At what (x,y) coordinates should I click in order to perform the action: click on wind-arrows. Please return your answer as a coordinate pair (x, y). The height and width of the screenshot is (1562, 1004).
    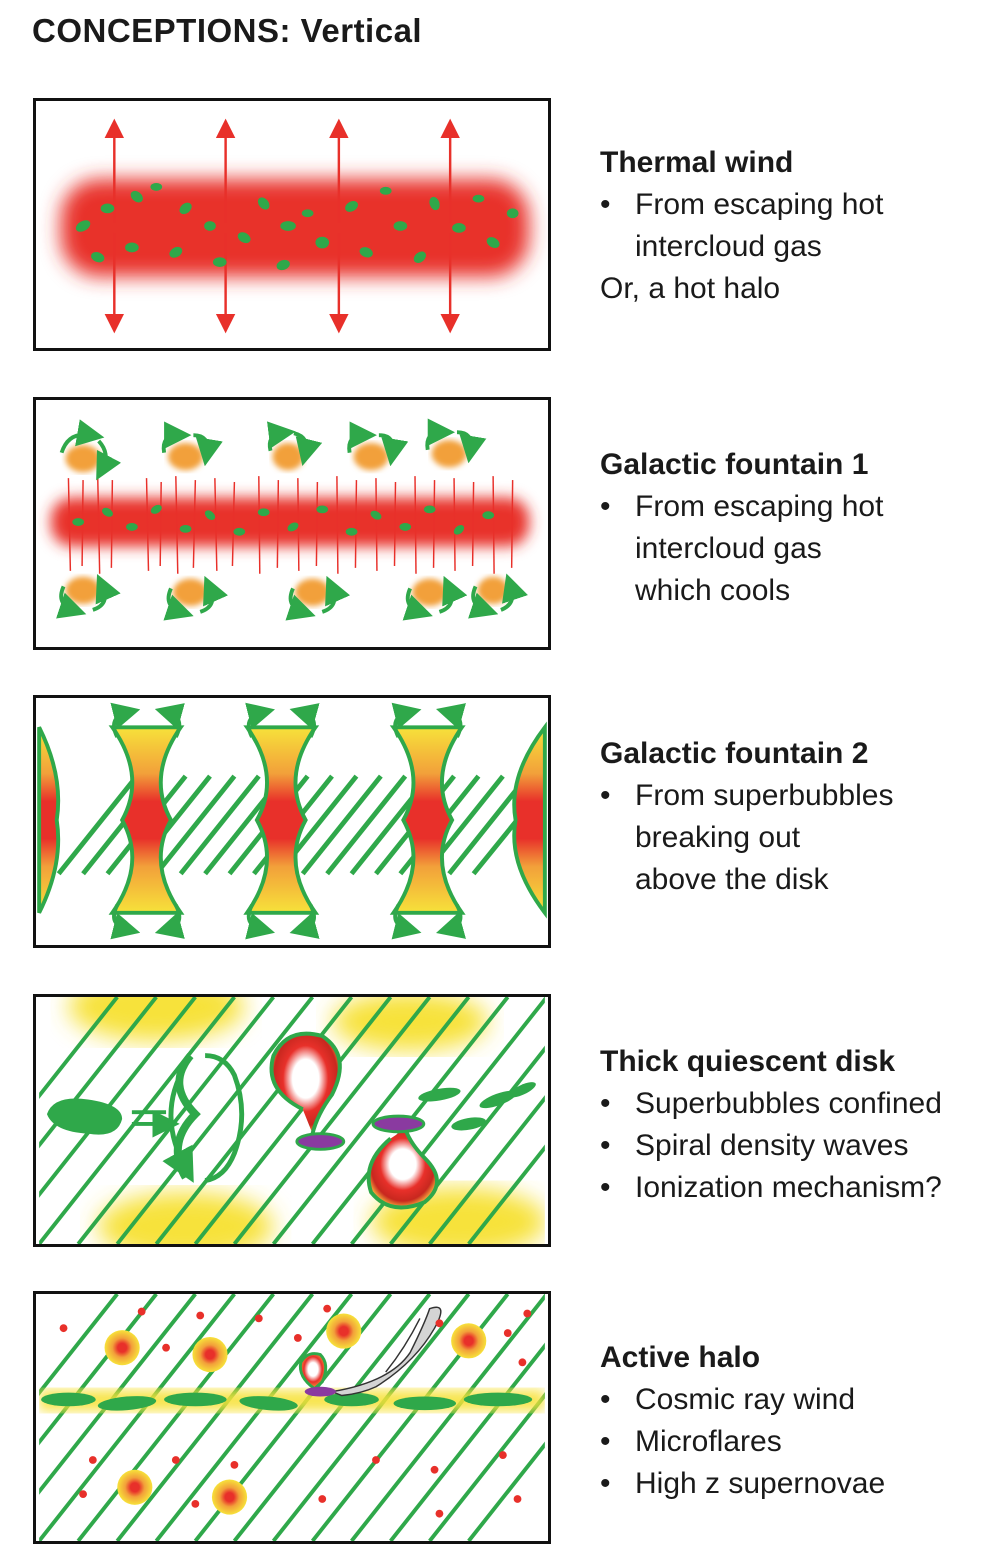
    Looking at the image, I should click on (282, 226).